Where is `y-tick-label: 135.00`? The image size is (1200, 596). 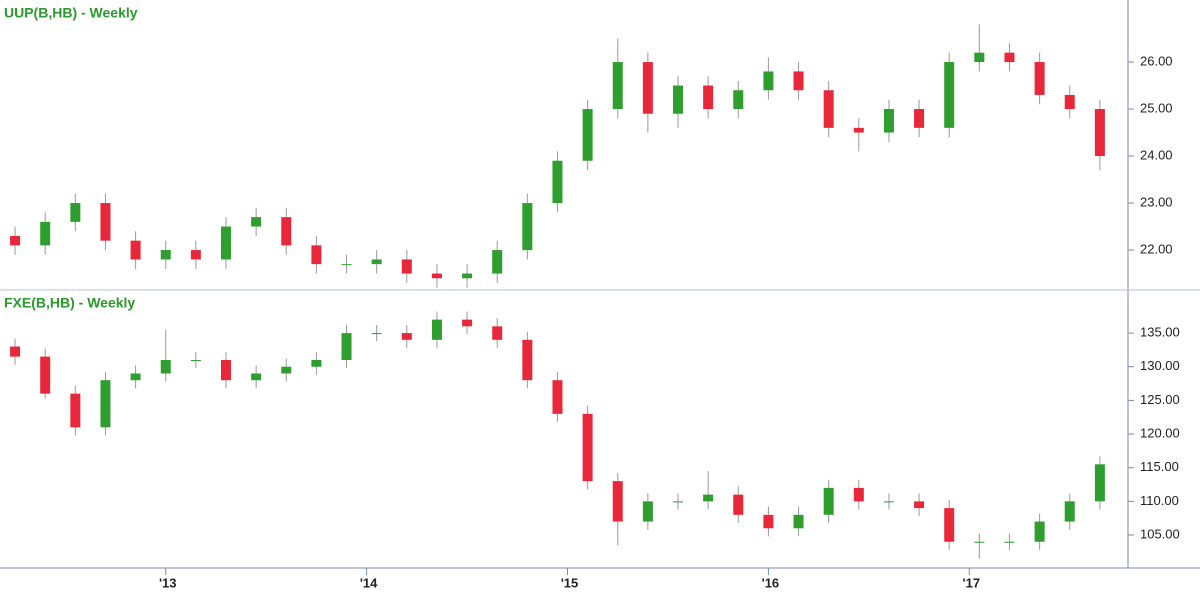 y-tick-label: 135.00 is located at coordinates (1160, 332).